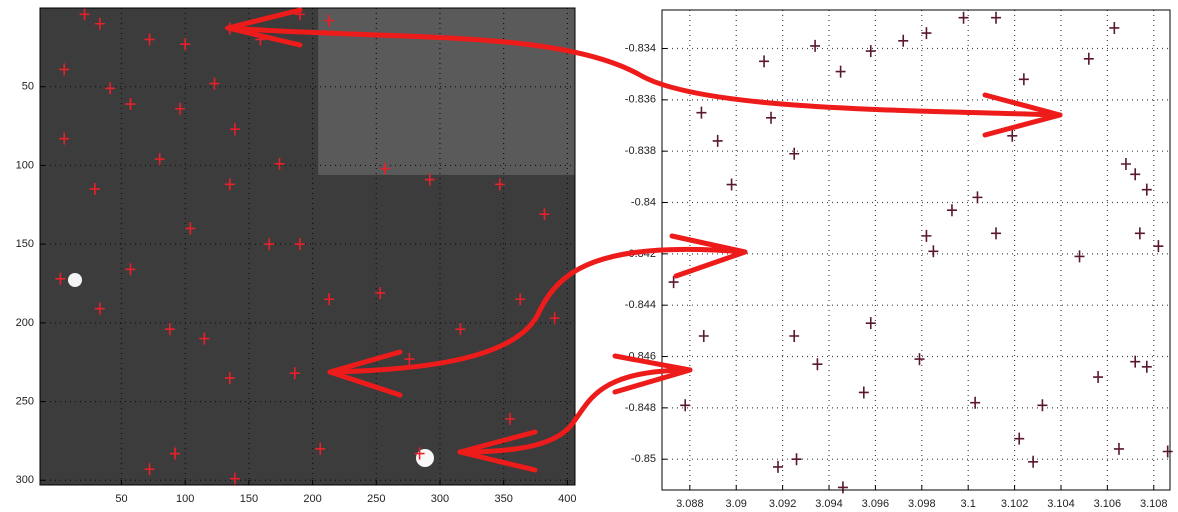  Describe the element at coordinates (121, 499) in the screenshot. I see `x-tick-label: 50` at that location.